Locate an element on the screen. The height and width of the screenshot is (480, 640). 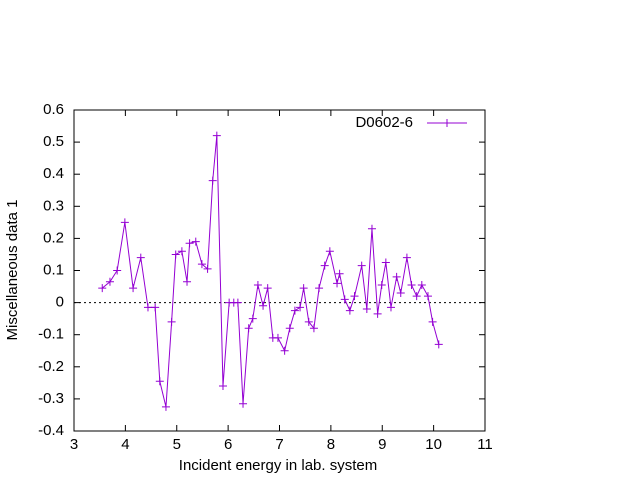
y-tick-label: 0.6 is located at coordinates (53, 109).